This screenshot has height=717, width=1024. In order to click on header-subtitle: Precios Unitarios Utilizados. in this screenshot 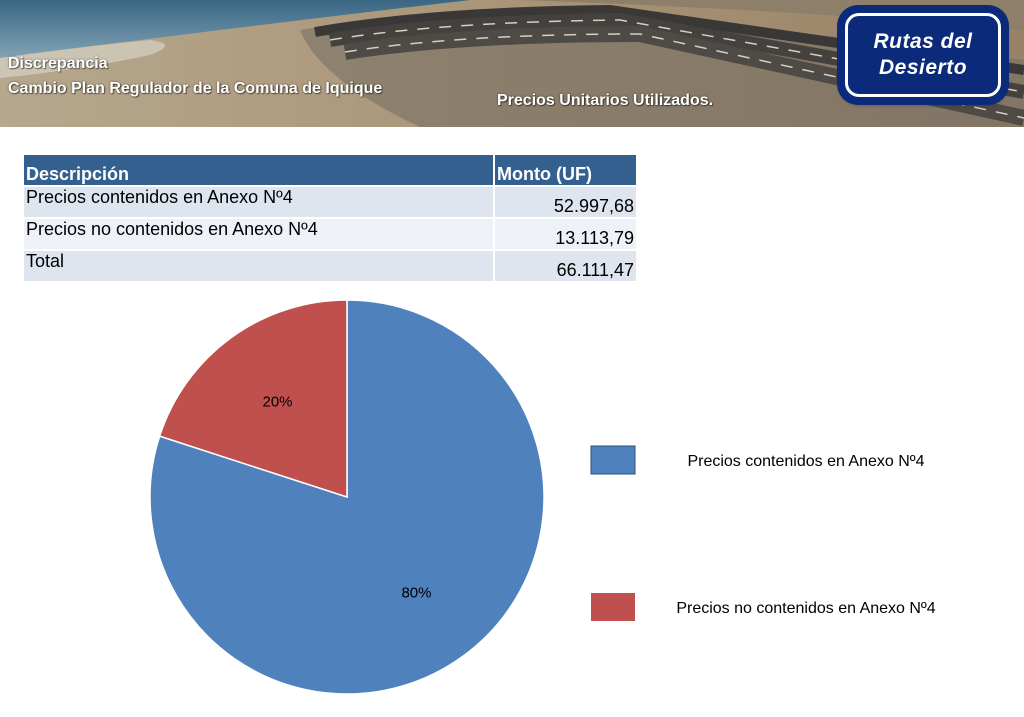, I will do `click(605, 100)`.